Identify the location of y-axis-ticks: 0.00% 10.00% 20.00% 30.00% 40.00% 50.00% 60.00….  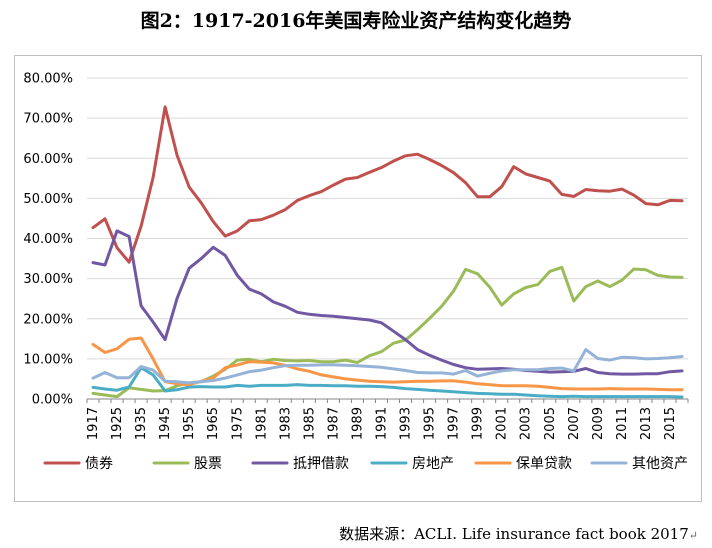
(48, 240).